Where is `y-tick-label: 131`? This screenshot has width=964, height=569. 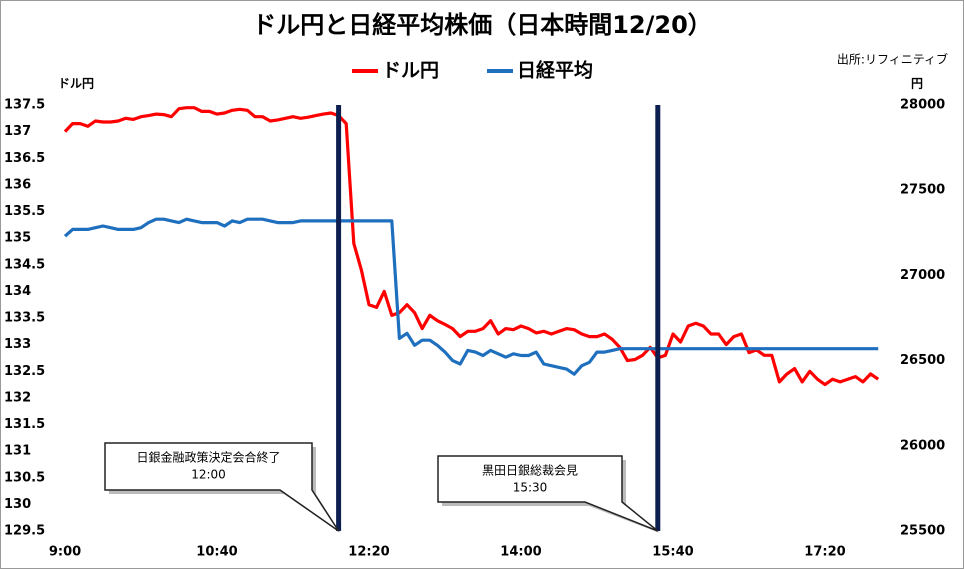 y-tick-label: 131 is located at coordinates (17, 451).